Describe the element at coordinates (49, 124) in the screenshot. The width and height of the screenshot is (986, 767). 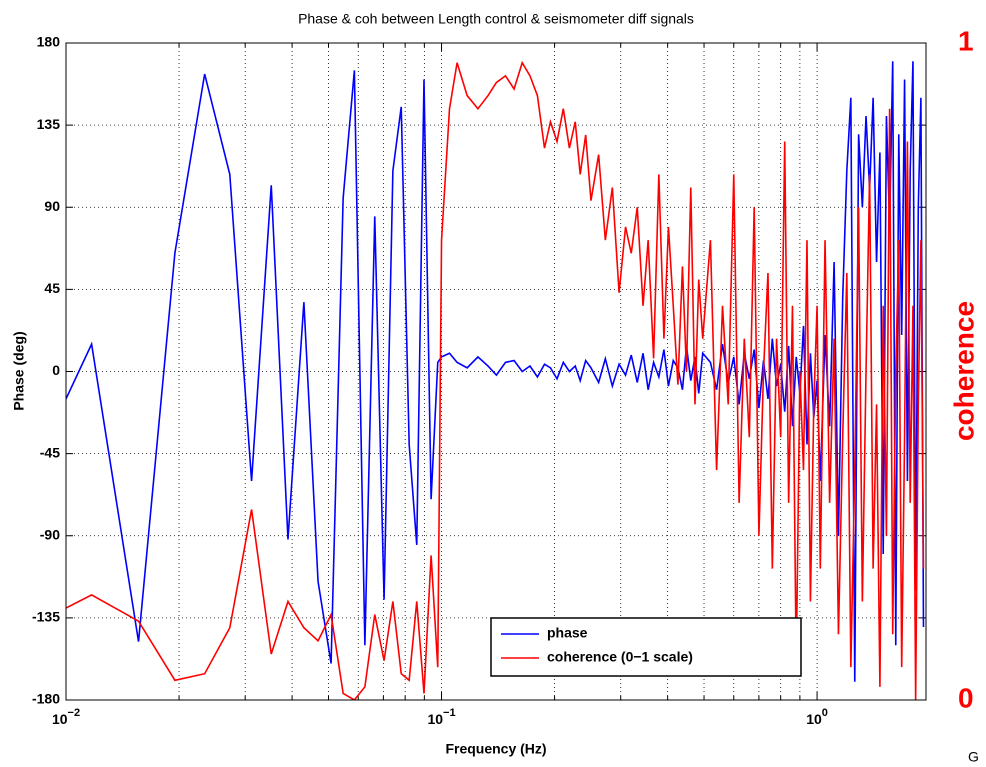
I see `y-tick-label: 135` at that location.